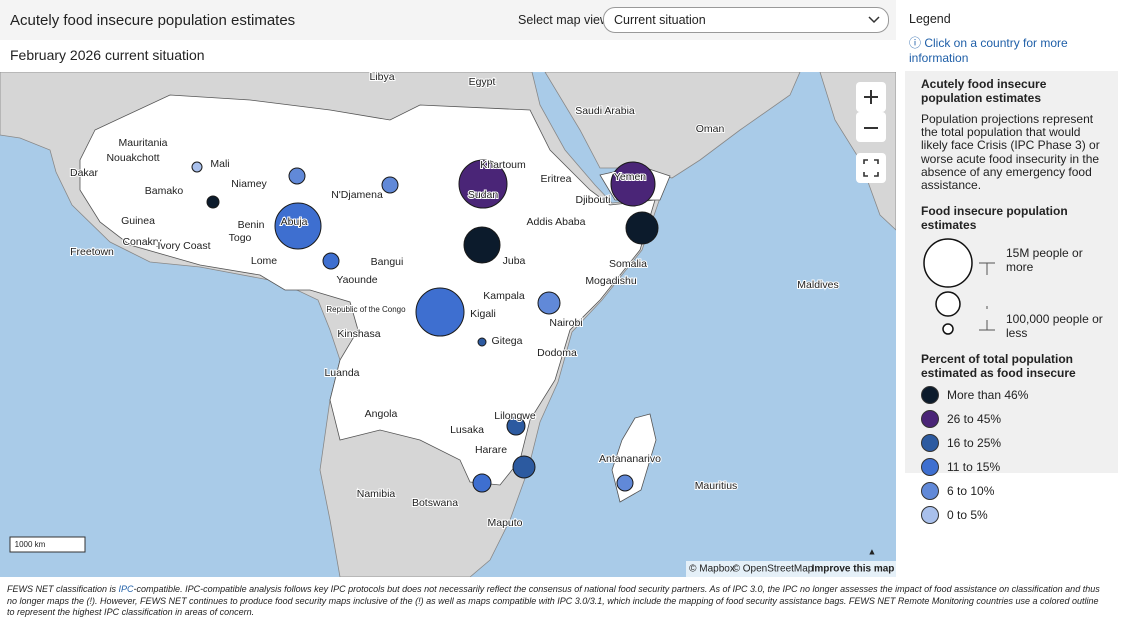 Image resolution: width=1130 pixels, height=627 pixels. What do you see at coordinates (491, 450) in the screenshot?
I see `place-label: Harare` at bounding box center [491, 450].